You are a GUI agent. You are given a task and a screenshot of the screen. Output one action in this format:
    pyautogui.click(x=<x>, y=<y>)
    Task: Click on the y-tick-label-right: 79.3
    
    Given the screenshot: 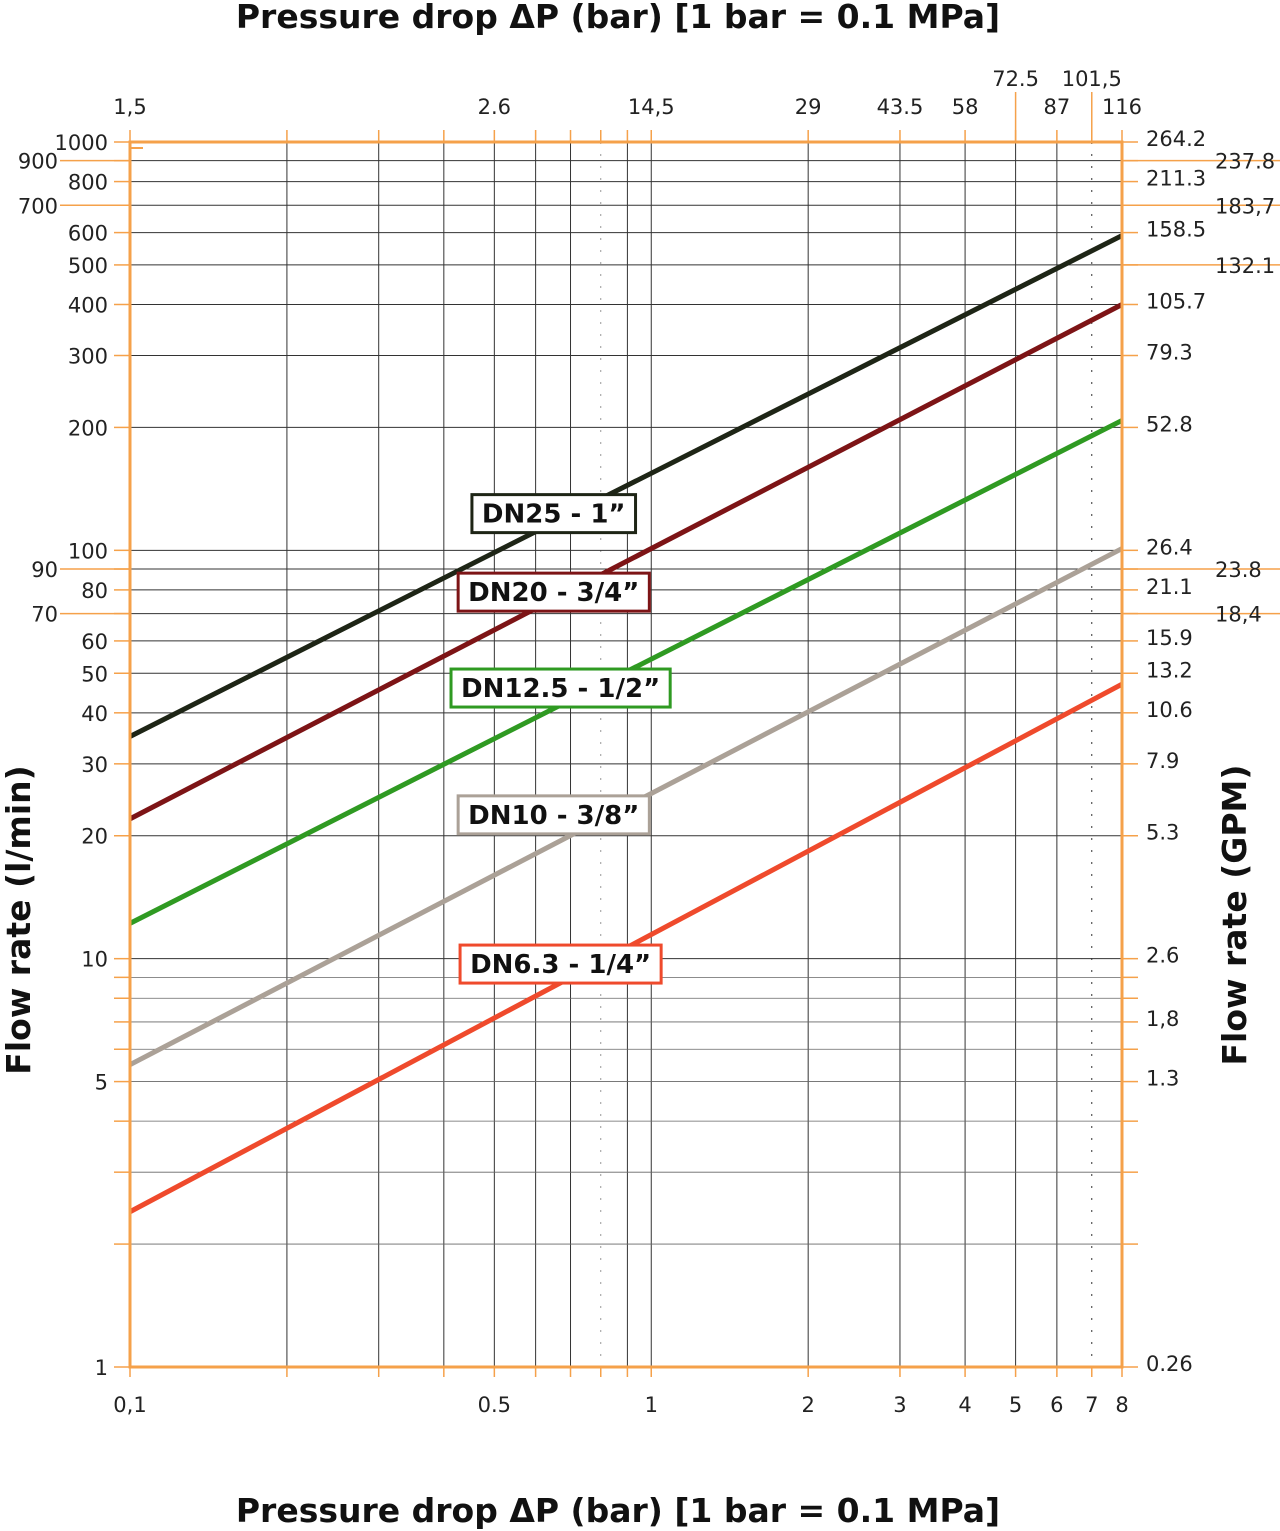 What is the action you would take?
    pyautogui.click(x=1169, y=353)
    